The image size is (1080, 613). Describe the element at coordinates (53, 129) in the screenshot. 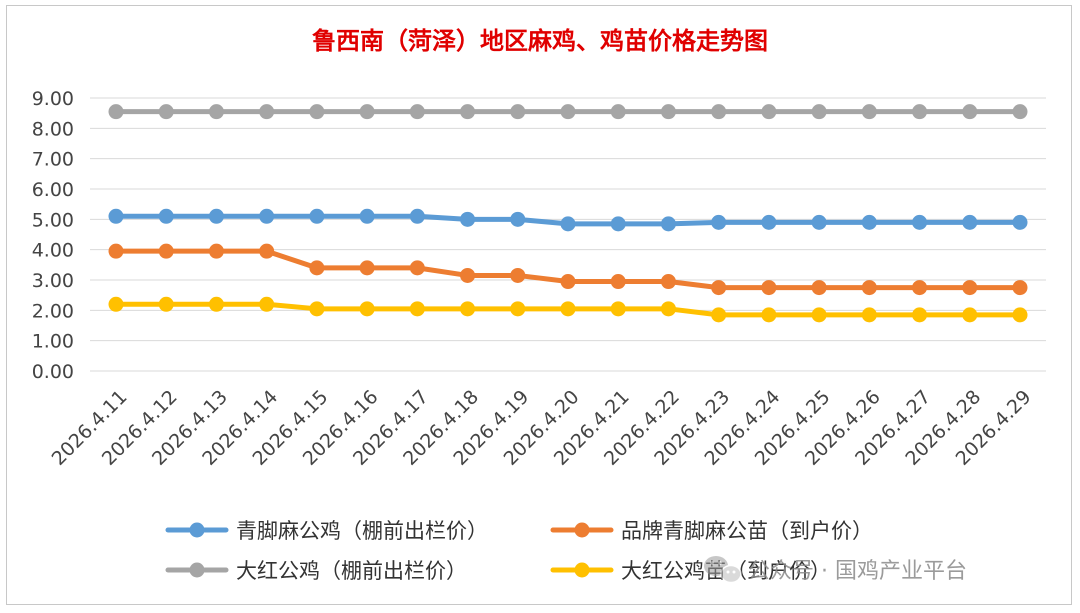

I see `y-tick-label: 8.00` at that location.